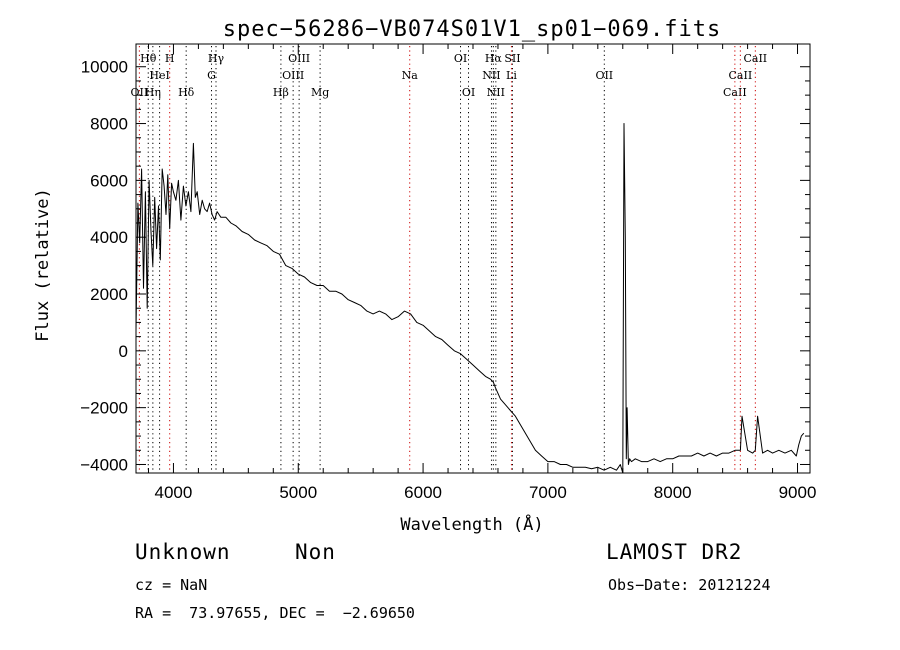 This screenshot has height=650, width=900. Describe the element at coordinates (491, 75) in the screenshot. I see `line-marker-label-15: NII` at that location.